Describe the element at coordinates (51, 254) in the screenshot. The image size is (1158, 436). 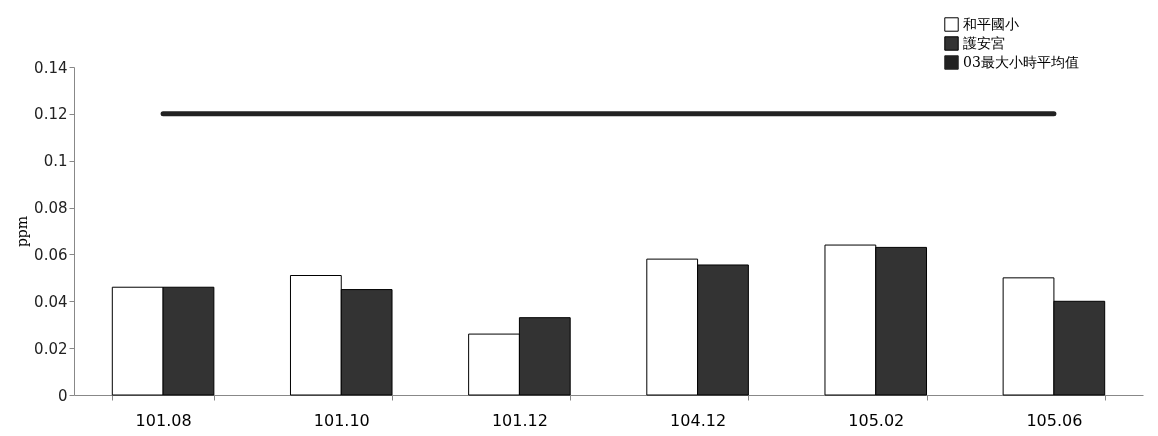
I see `y-tick-label: 0.06` at that location.